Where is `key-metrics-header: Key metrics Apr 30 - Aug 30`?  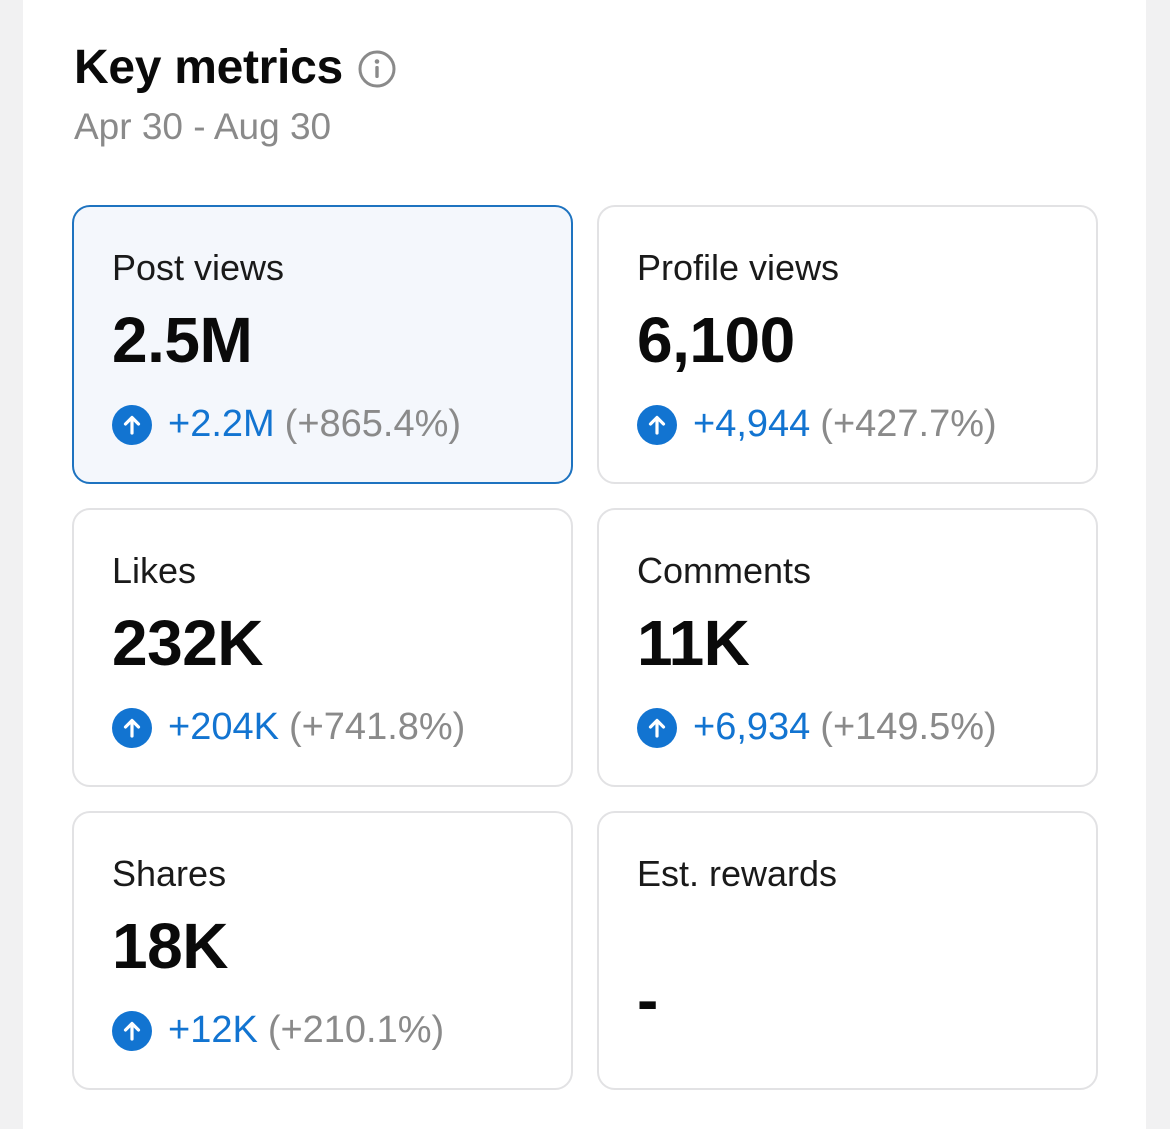
key-metrics-header: Key metrics Apr 30 - Aug 30 is located at coordinates (424, 92).